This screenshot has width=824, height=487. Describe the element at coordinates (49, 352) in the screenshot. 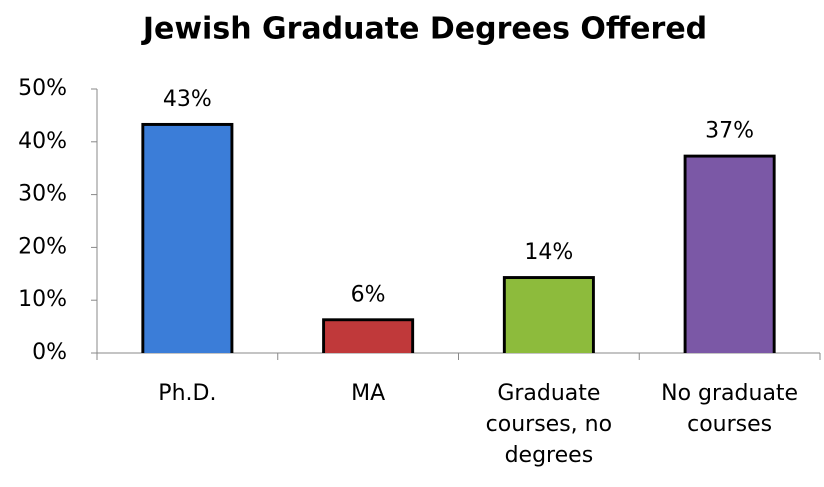

I see `y-tick-label: 0%` at that location.